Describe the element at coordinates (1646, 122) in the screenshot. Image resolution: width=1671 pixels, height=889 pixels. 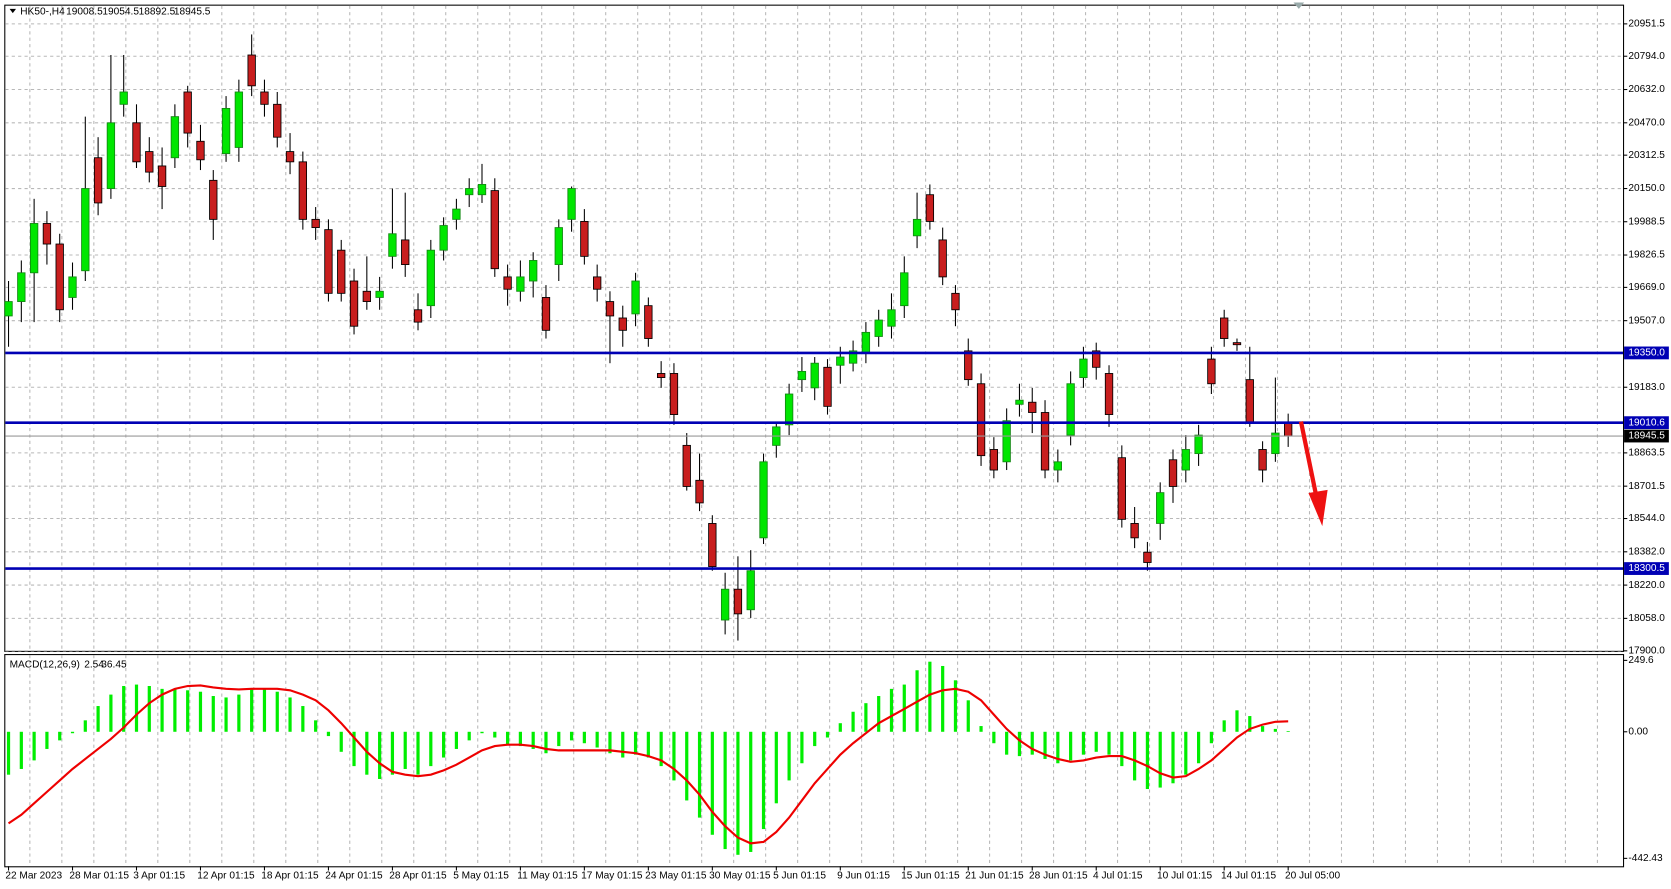
I see `y-tick-label: 20470.0` at that location.